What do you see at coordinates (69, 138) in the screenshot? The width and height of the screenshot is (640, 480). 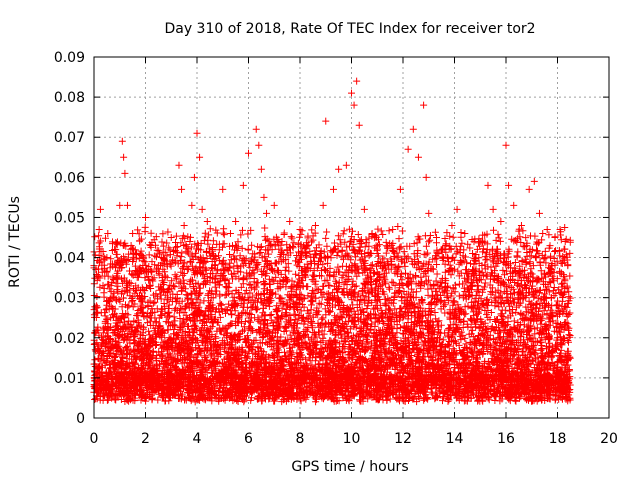 I see `y-tick-label: 0.07` at bounding box center [69, 138].